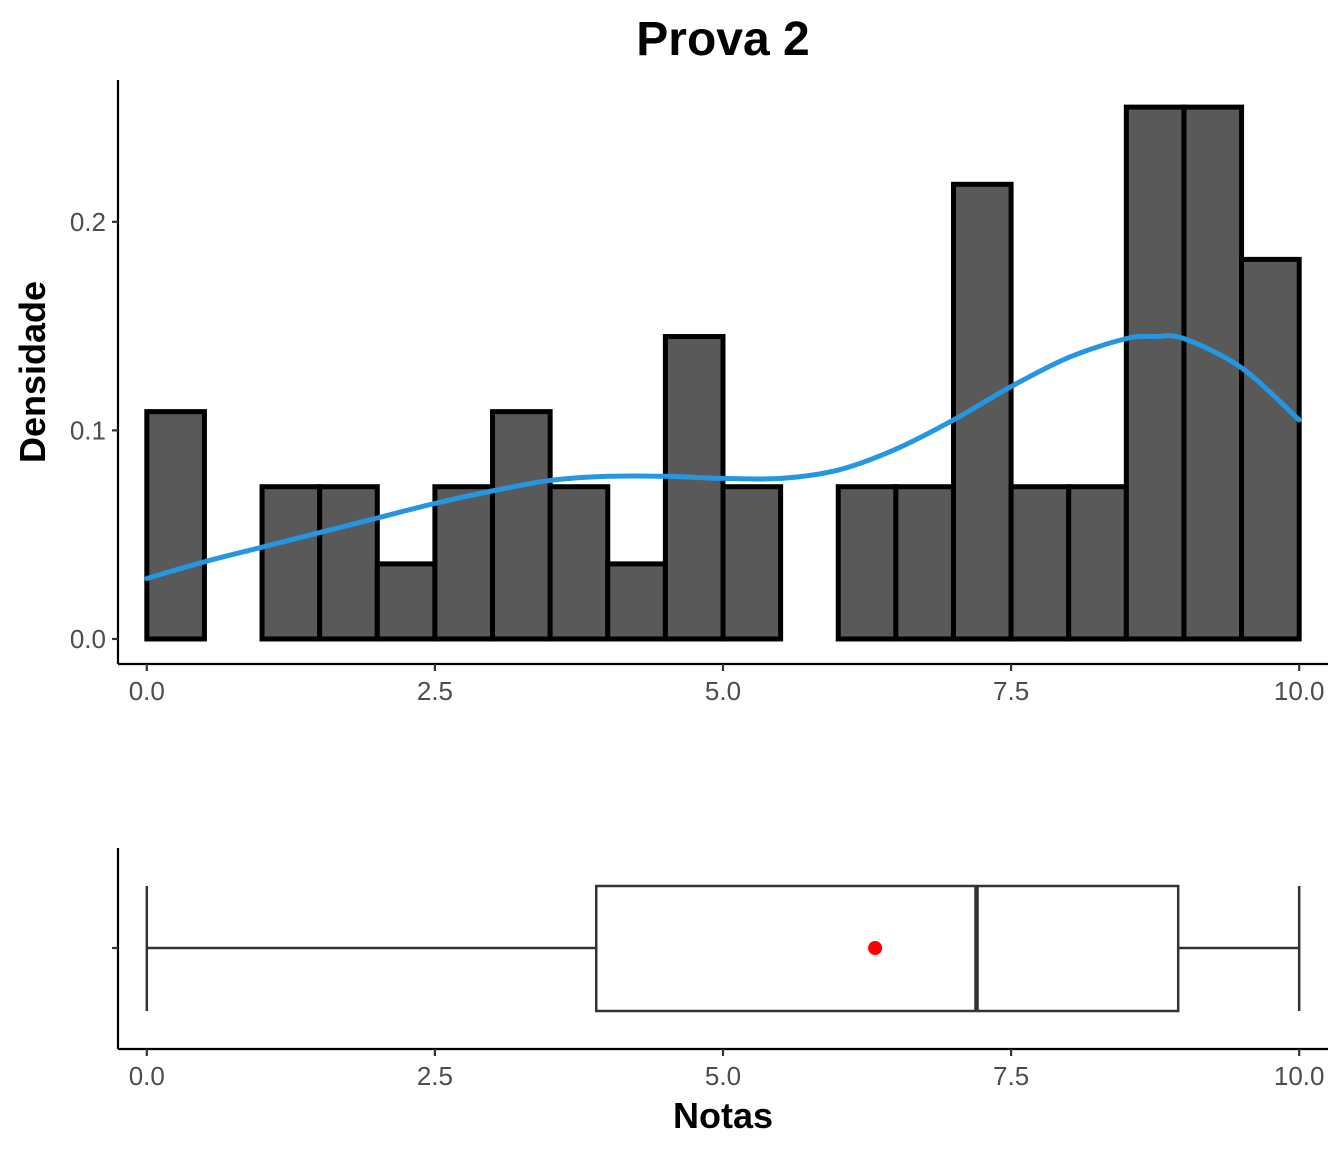 The height and width of the screenshot is (1152, 1344). What do you see at coordinates (147, 691) in the screenshot?
I see `x-tick-label: 0.0` at bounding box center [147, 691].